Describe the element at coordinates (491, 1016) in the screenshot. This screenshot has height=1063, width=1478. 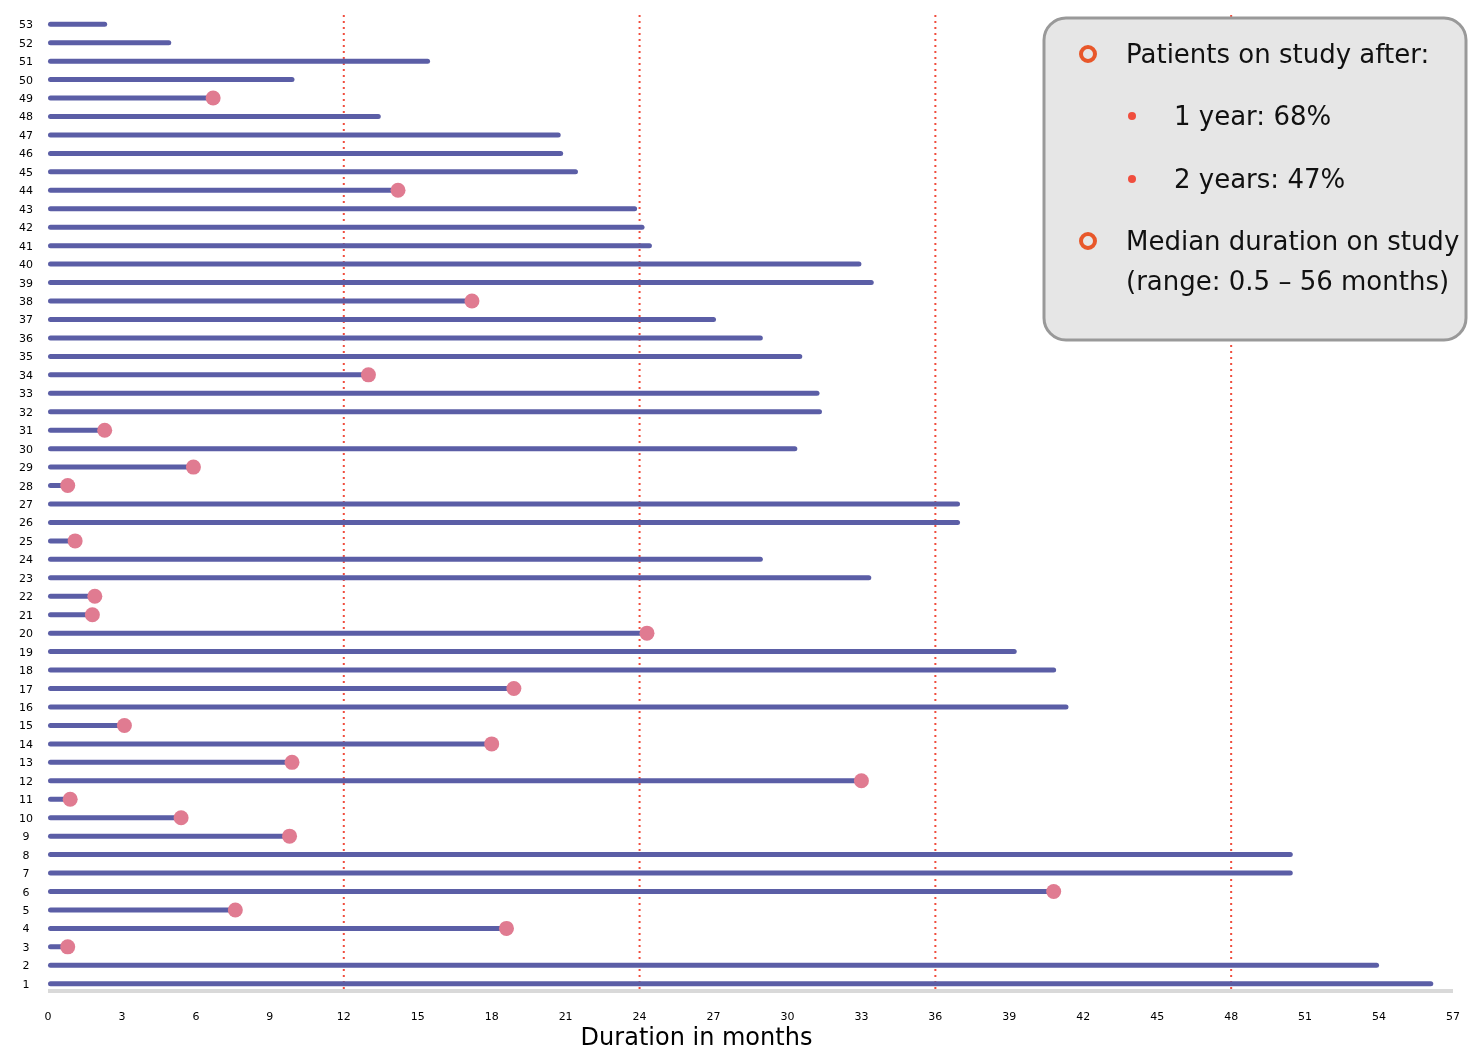
I see `x-tick-label: 18` at that location.